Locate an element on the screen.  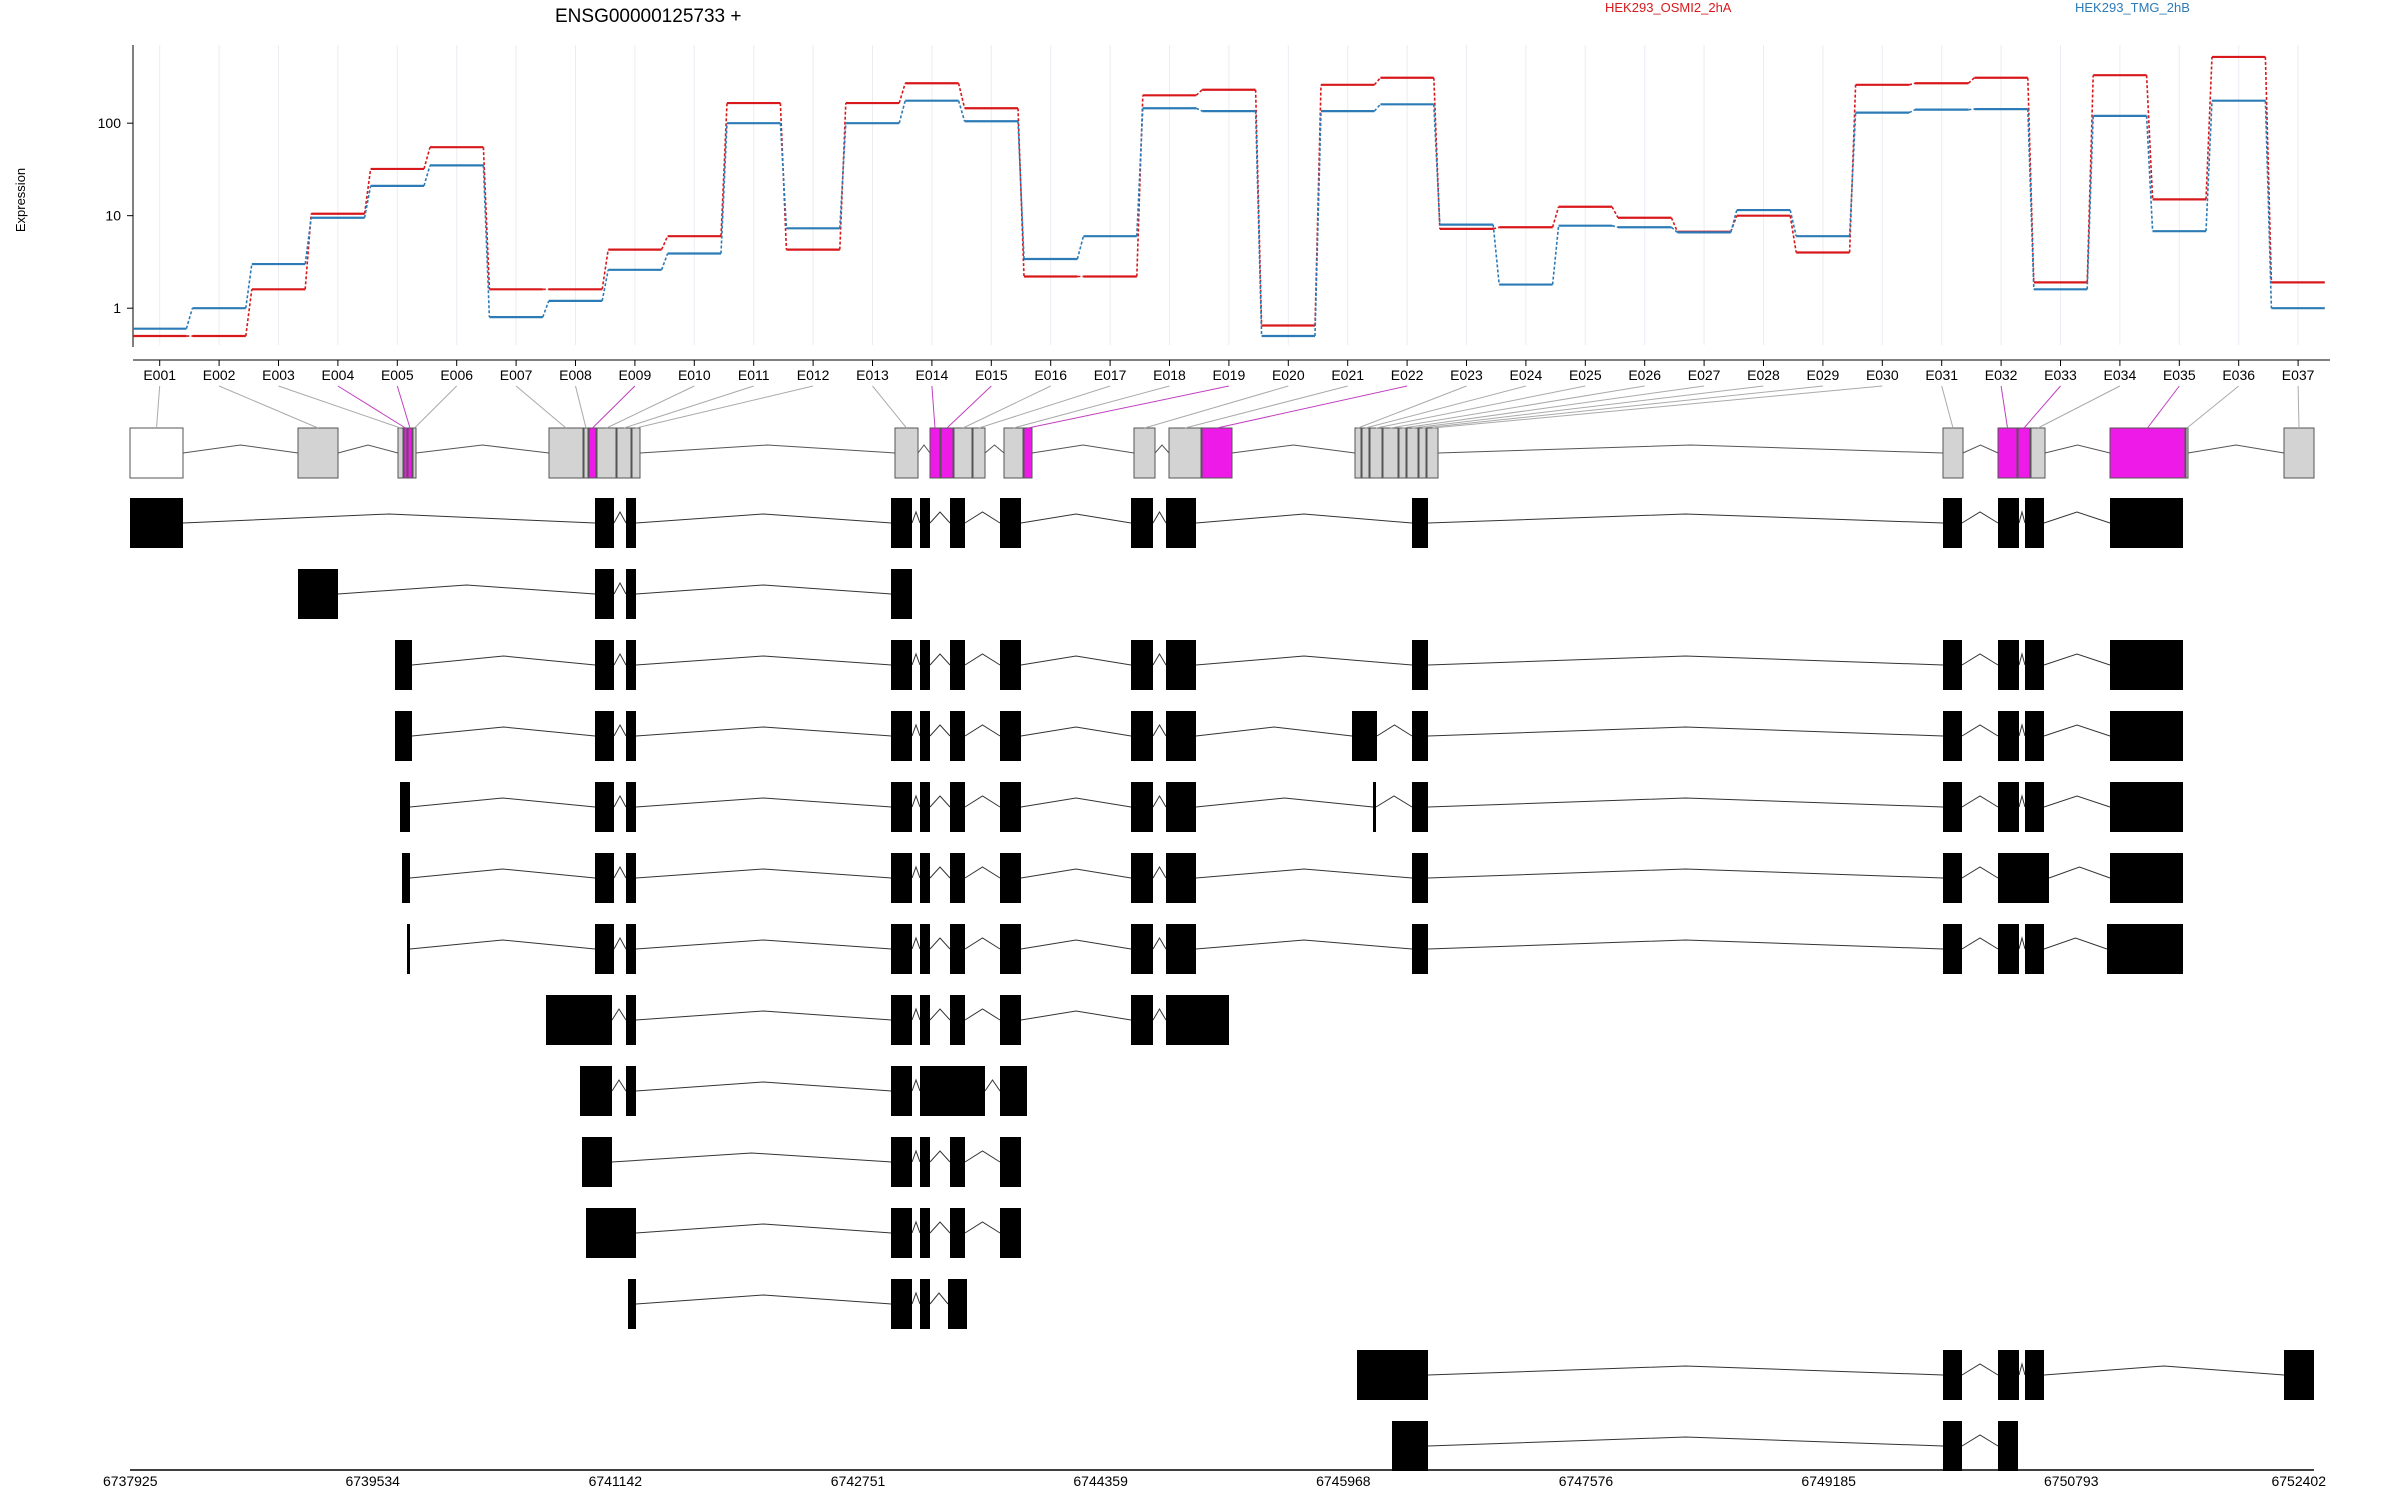
exon-label: E025 is located at coordinates (1585, 375).